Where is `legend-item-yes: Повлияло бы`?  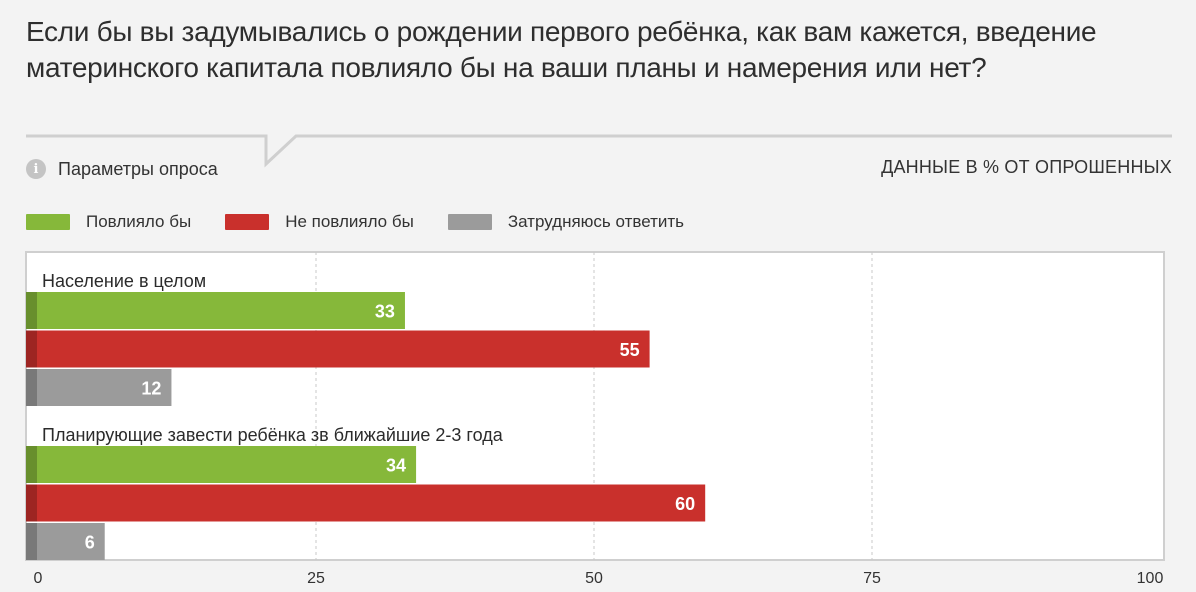
legend-item-yes: Повлияло бы is located at coordinates (108, 222).